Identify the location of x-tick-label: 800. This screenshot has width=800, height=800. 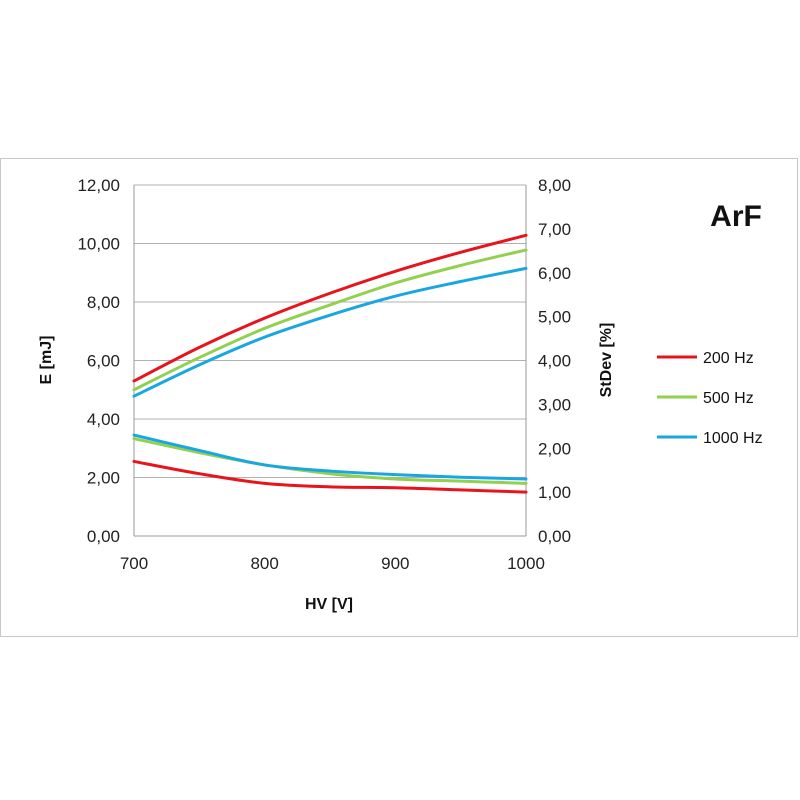
(264, 563).